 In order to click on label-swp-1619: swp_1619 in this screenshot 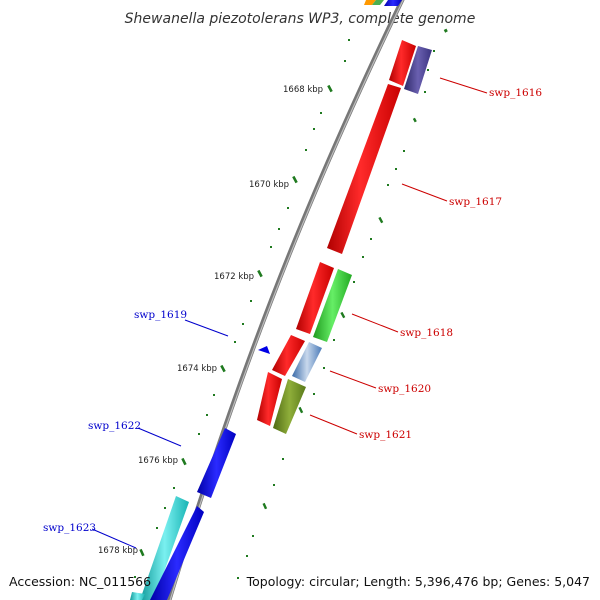, I will do `click(160, 315)`.